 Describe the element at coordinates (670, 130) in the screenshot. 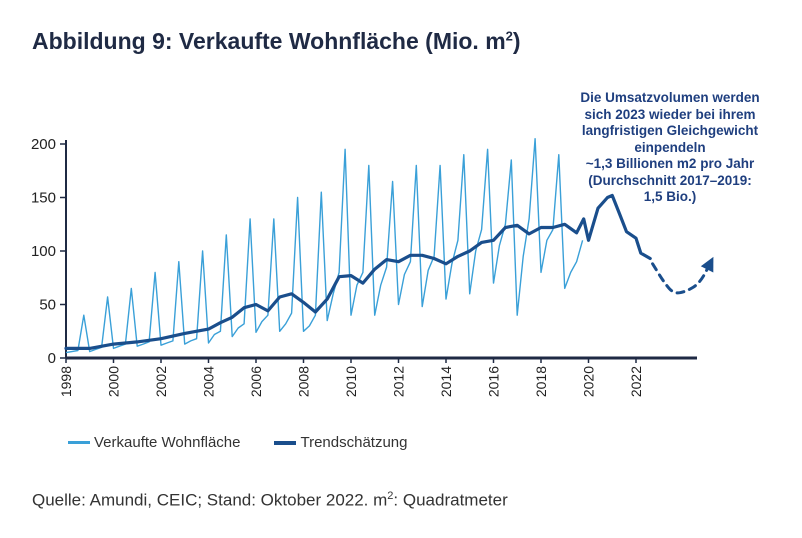

I see `annotation-line: langfristigen Gleichgewicht` at that location.